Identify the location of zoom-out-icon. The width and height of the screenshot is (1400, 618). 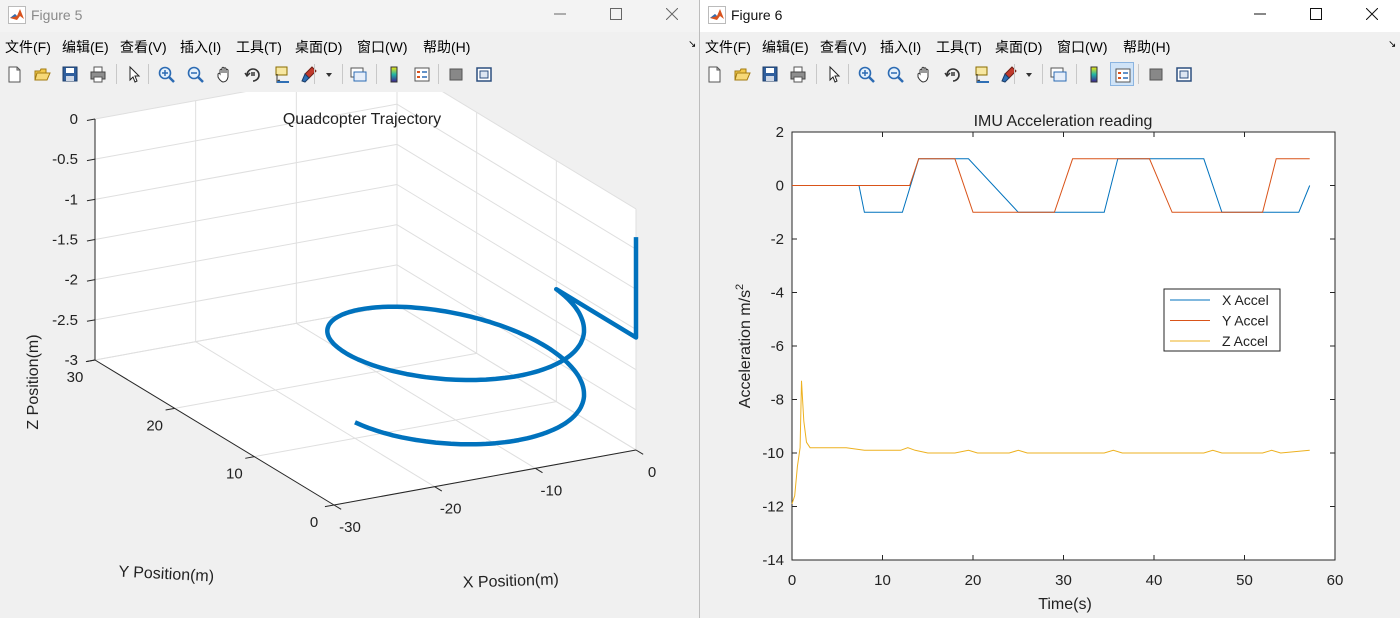
(895, 74).